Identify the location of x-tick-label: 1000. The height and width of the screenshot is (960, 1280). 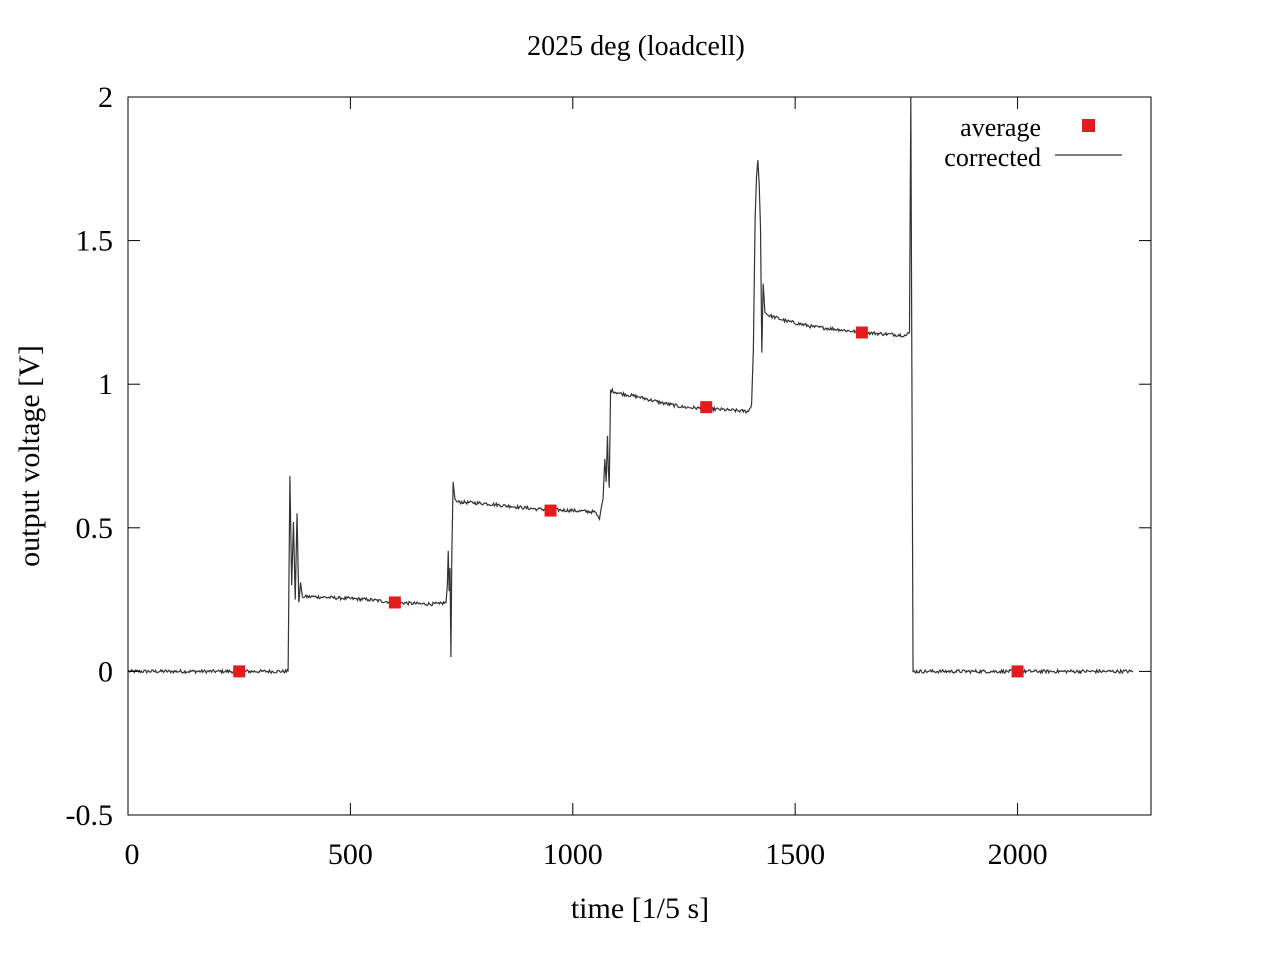
(573, 854).